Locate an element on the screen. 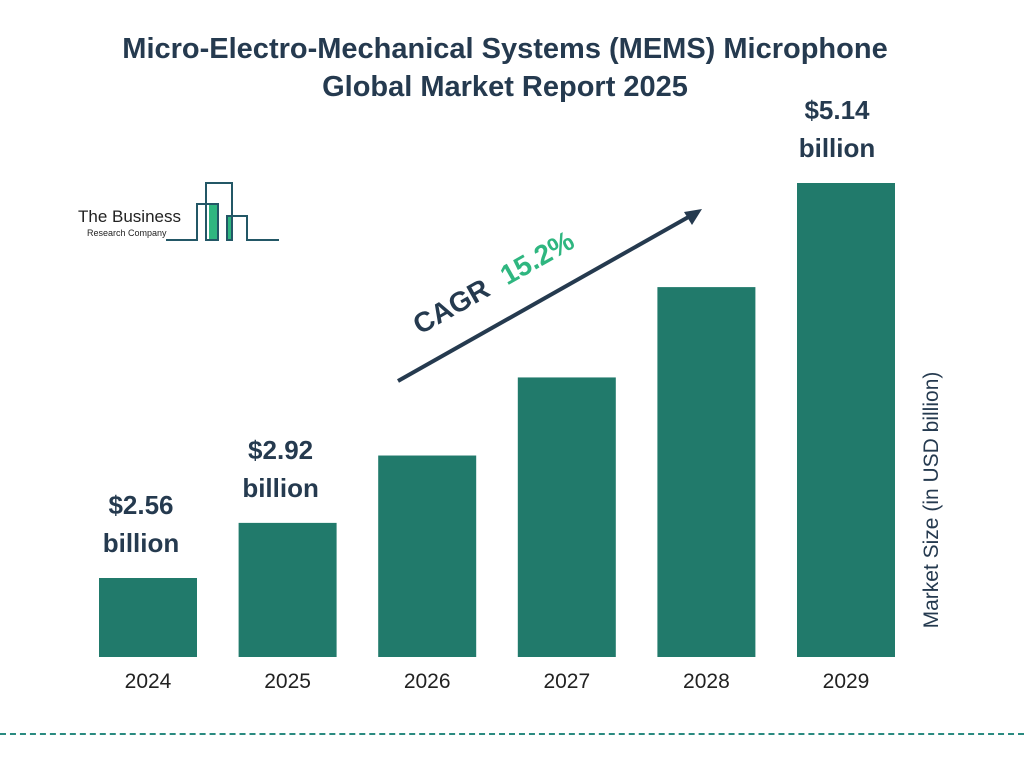 The image size is (1024, 768). company-logo: The Business Research Company is located at coordinates (178, 211).